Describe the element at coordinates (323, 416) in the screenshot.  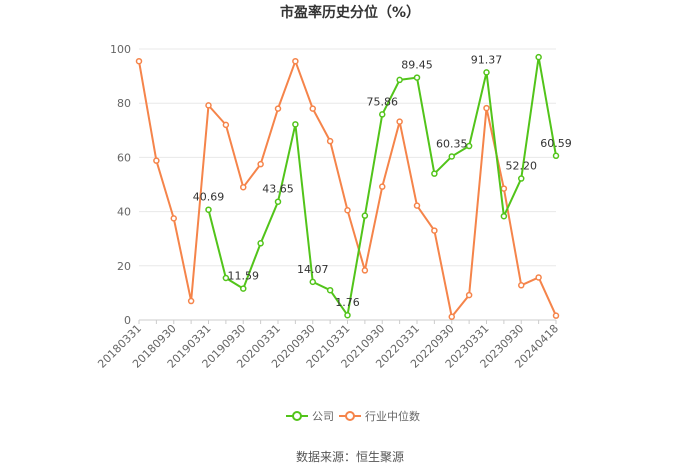
I see `legend-label-0: 公司` at that location.